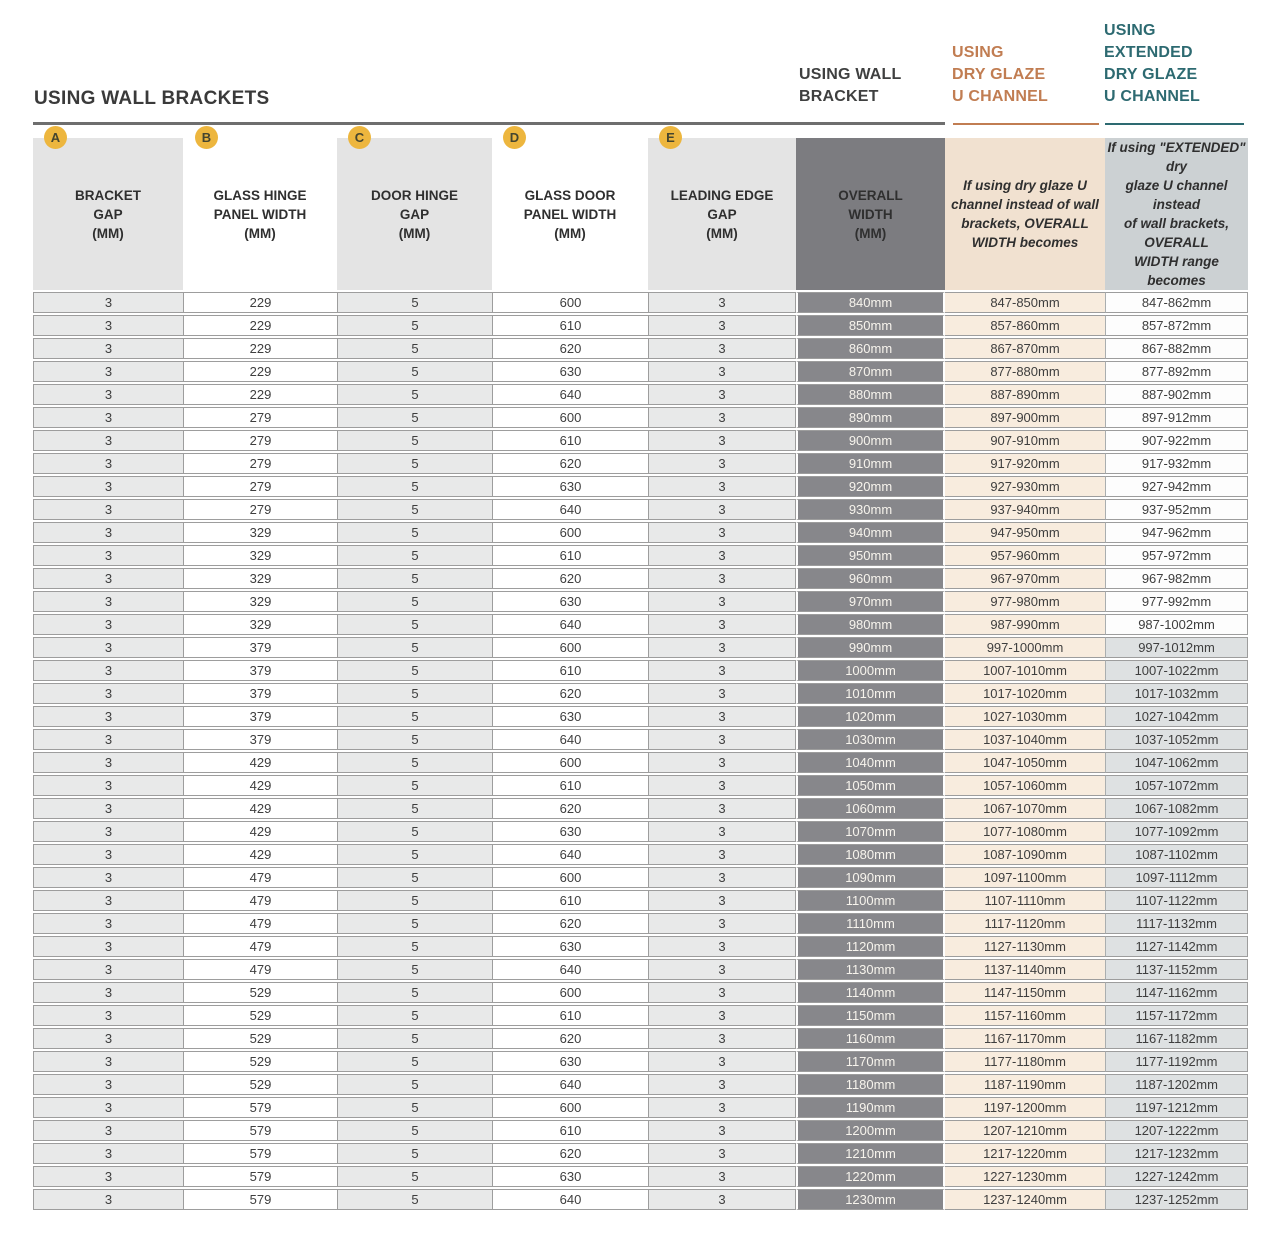 Image resolution: width=1264 pixels, height=1253 pixels. I want to click on glass-hinge-panel-width-cell: 229, so click(260, 371).